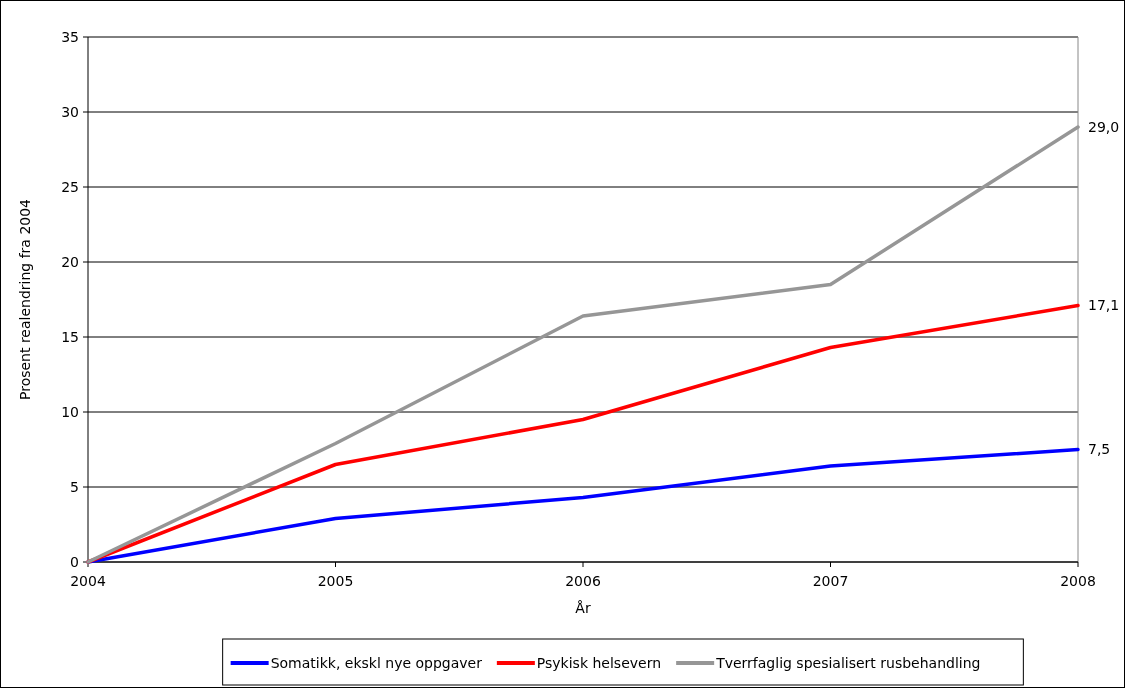 The image size is (1125, 688). What do you see at coordinates (70, 36) in the screenshot?
I see `y-tick-label: 35` at bounding box center [70, 36].